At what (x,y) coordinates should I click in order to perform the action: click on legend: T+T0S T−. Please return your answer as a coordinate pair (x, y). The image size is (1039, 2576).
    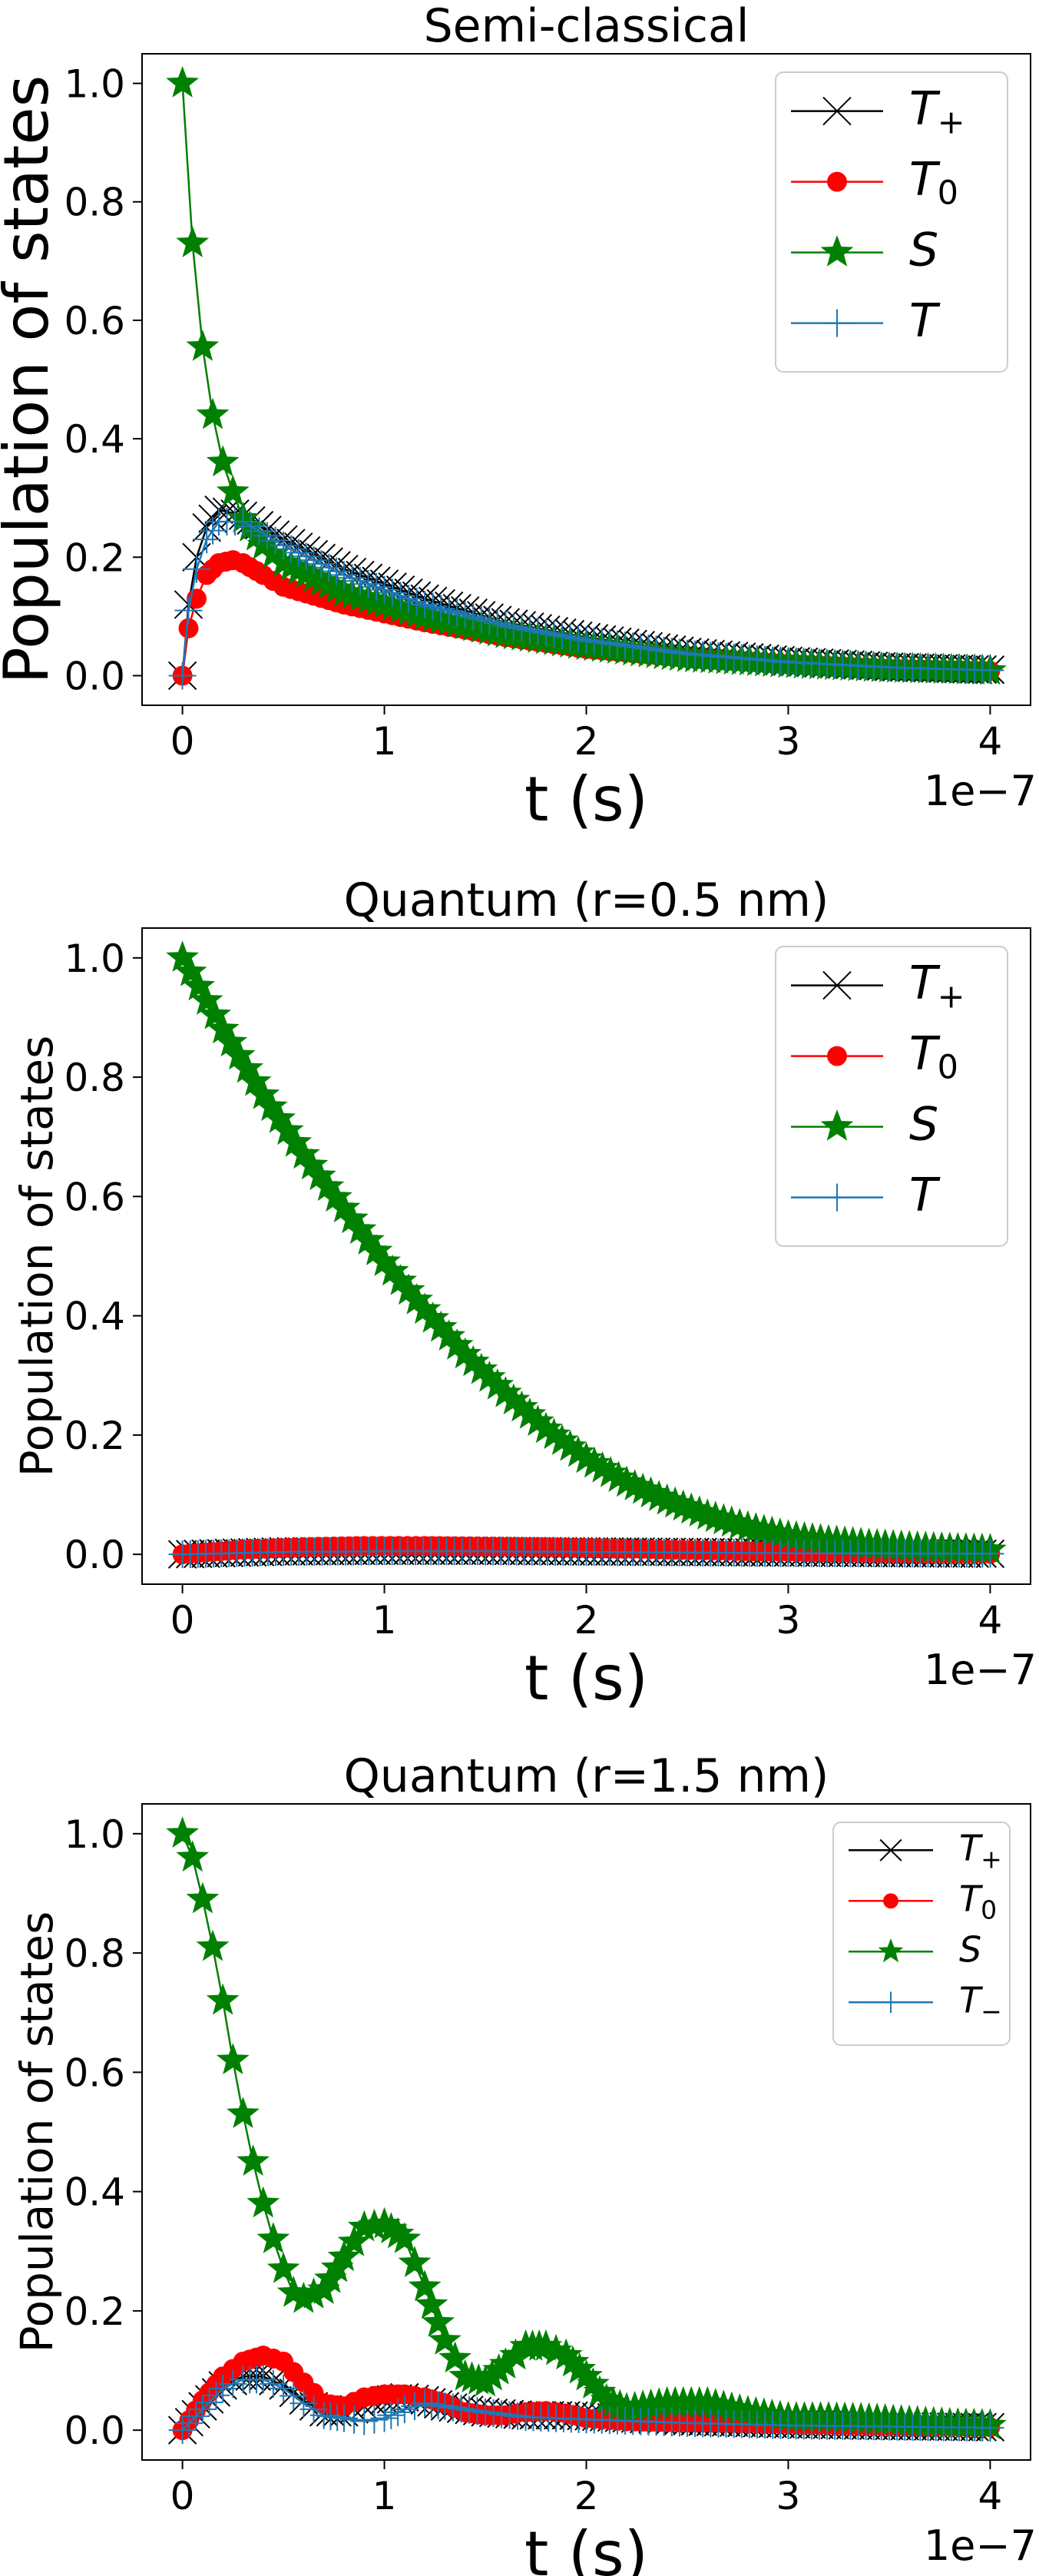
    Looking at the image, I should click on (922, 1934).